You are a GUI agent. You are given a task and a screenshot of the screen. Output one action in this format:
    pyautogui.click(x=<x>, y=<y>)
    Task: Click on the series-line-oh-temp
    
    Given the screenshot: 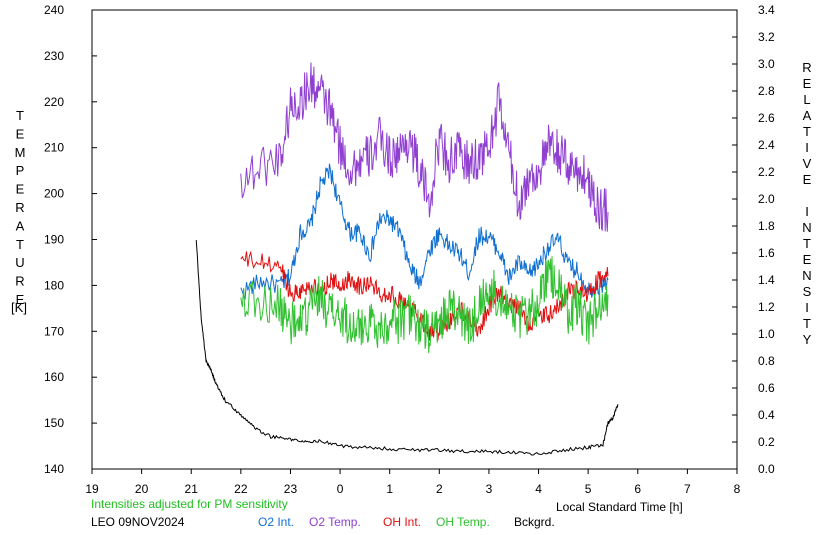 What is the action you would take?
    pyautogui.click(x=424, y=305)
    